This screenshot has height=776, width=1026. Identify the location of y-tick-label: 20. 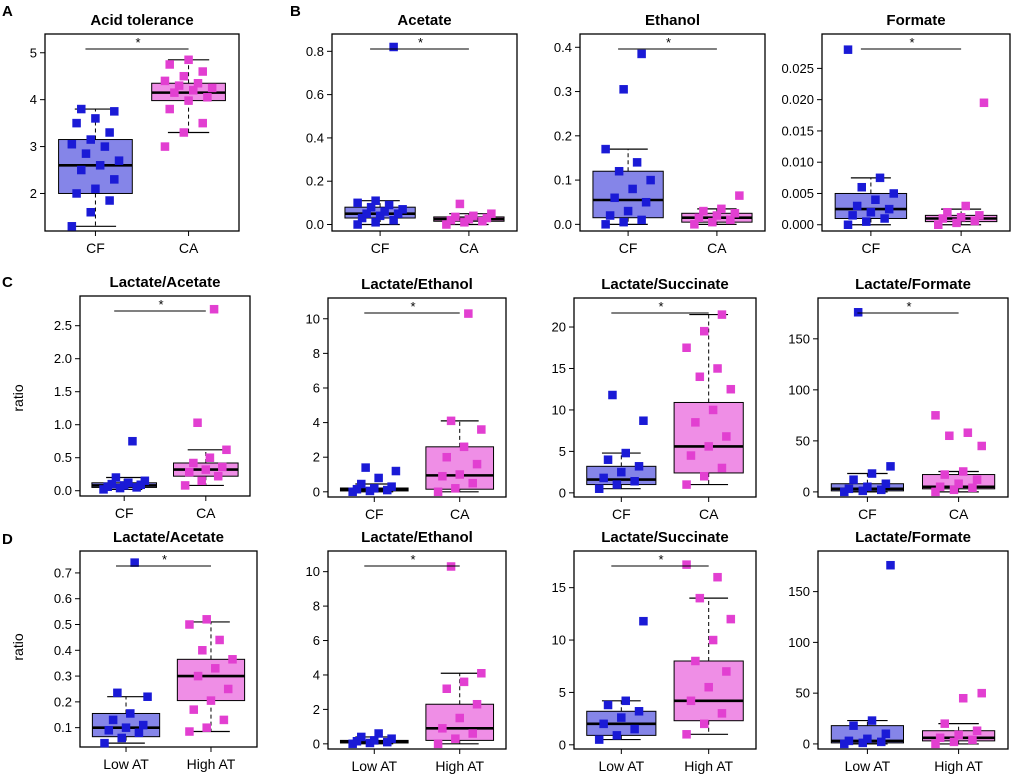
(559, 327).